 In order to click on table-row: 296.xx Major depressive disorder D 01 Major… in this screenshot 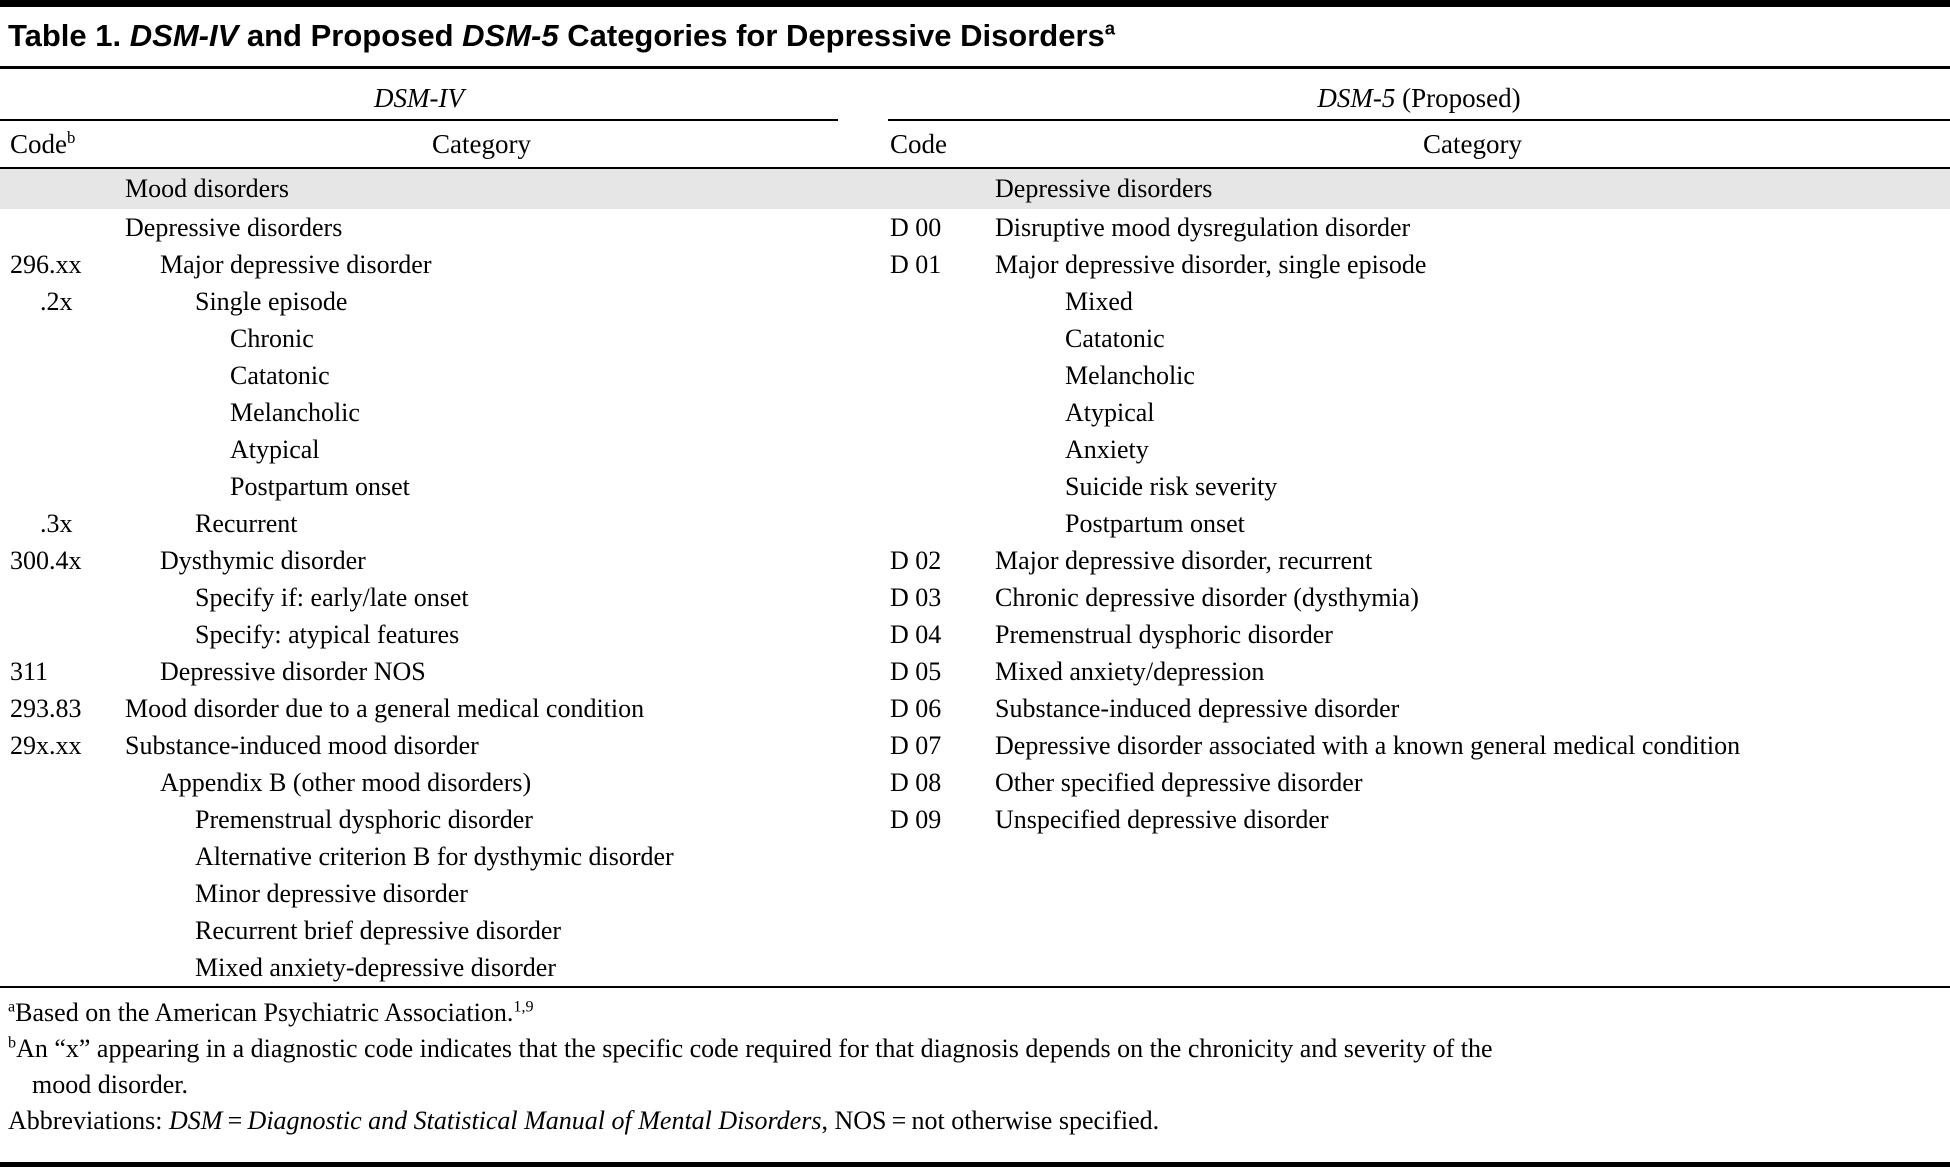, I will do `click(975, 264)`.